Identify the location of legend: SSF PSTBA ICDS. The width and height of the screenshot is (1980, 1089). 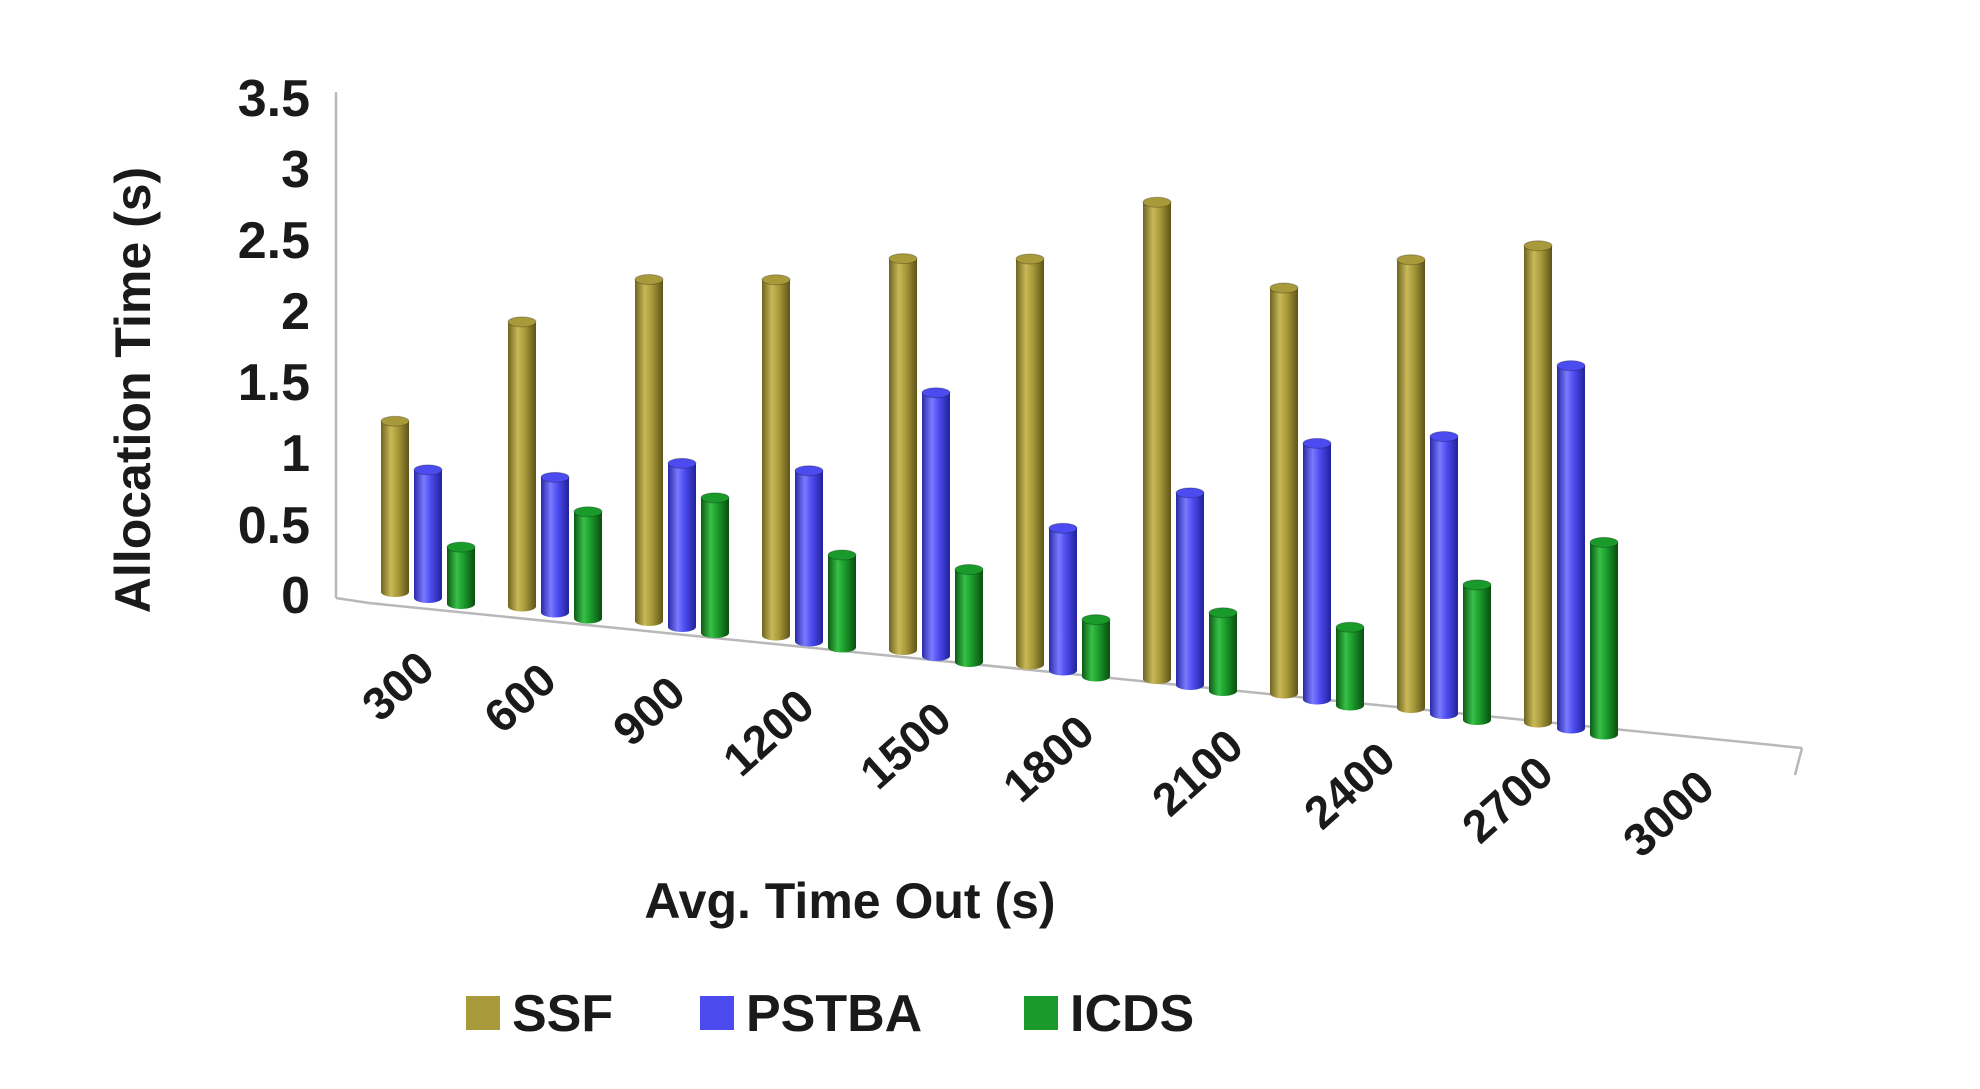
(830, 1014).